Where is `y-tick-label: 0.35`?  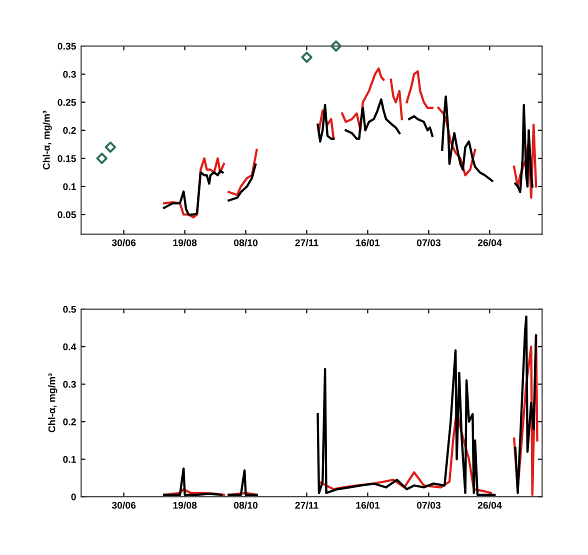
y-tick-label: 0.35 is located at coordinates (67, 46).